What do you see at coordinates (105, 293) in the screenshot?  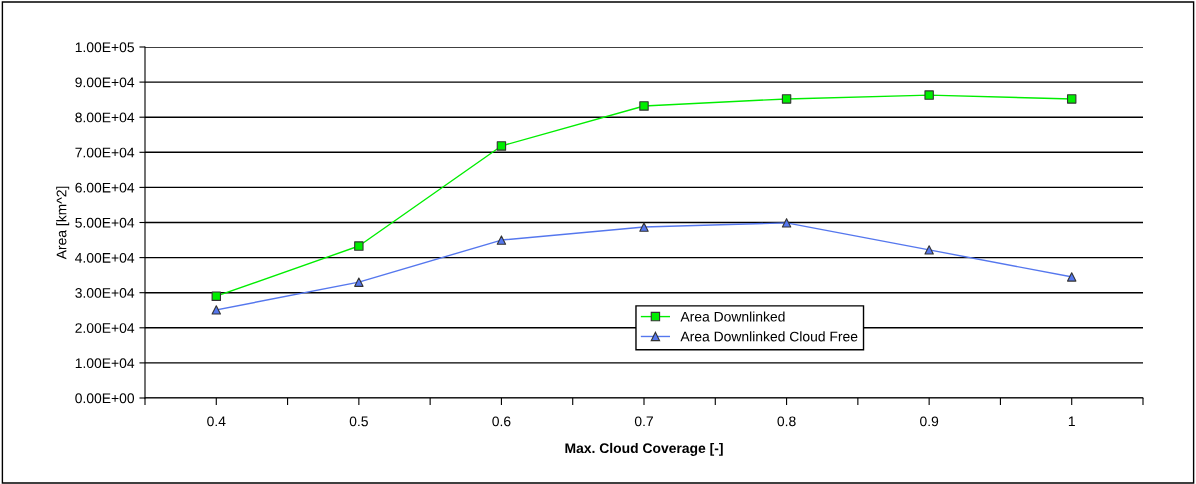 I see `y-tick-label: 3.00E+04` at bounding box center [105, 293].